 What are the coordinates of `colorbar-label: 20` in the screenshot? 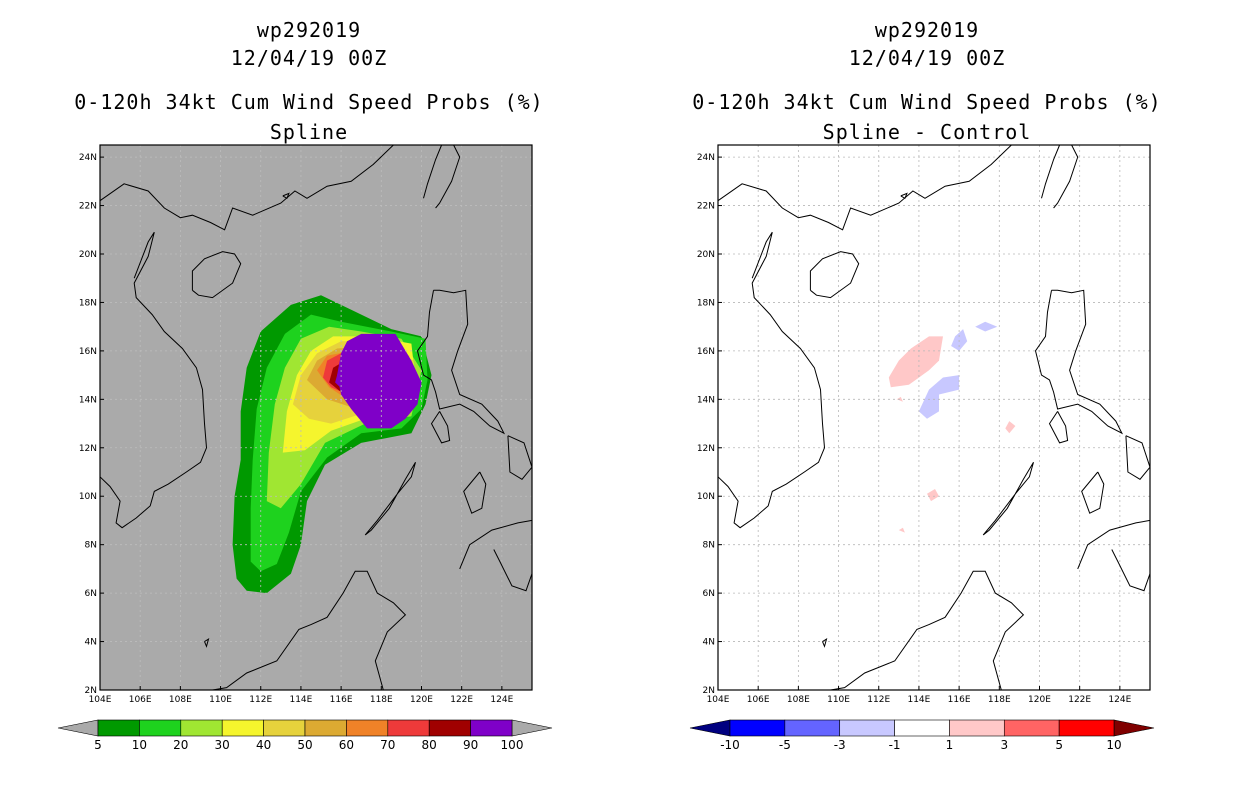 It's located at (180, 745).